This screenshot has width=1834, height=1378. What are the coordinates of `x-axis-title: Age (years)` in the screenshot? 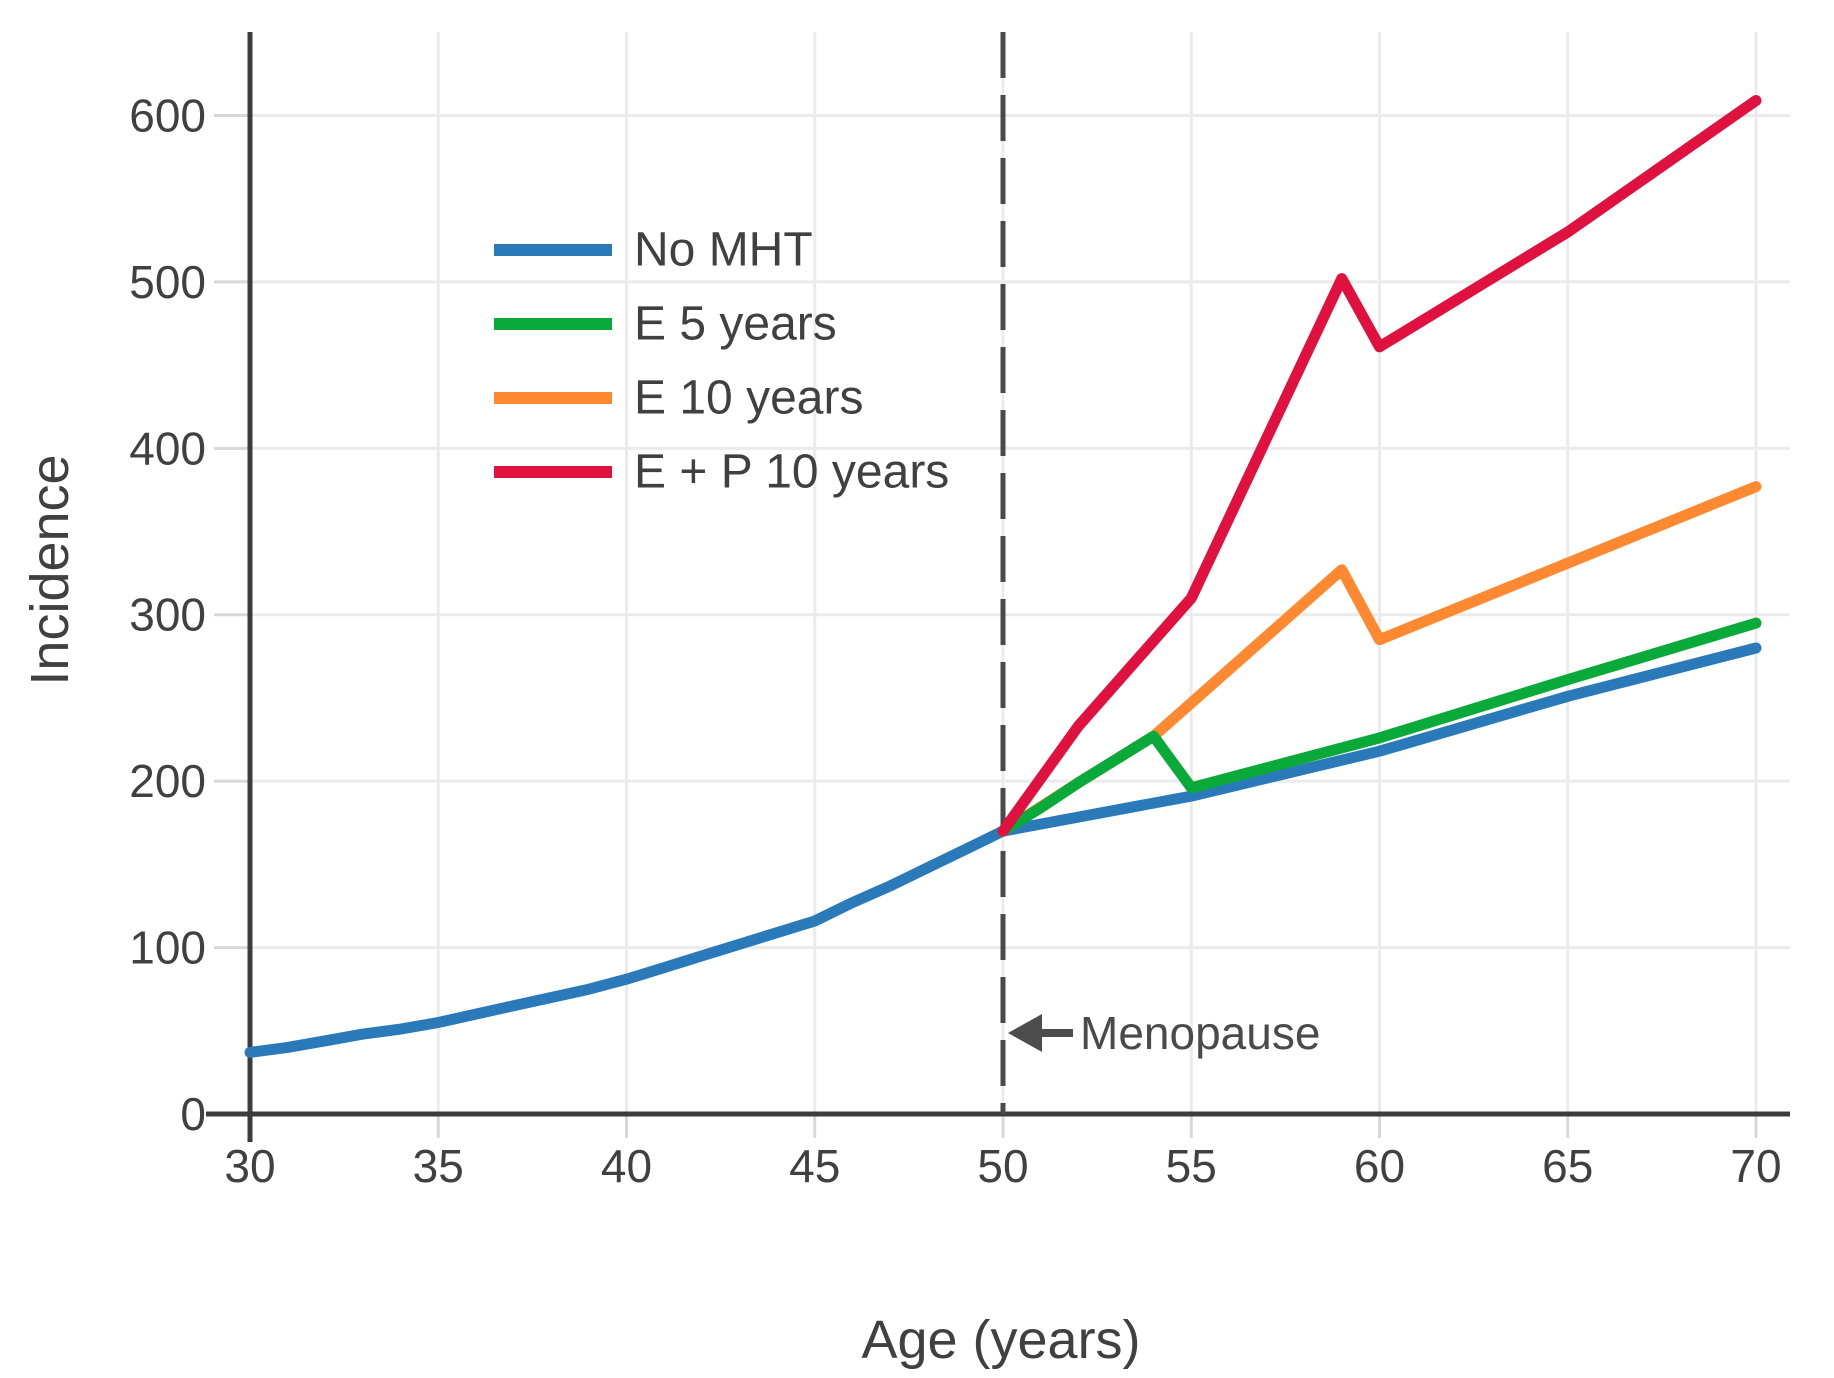 It's located at (1000, 1340).